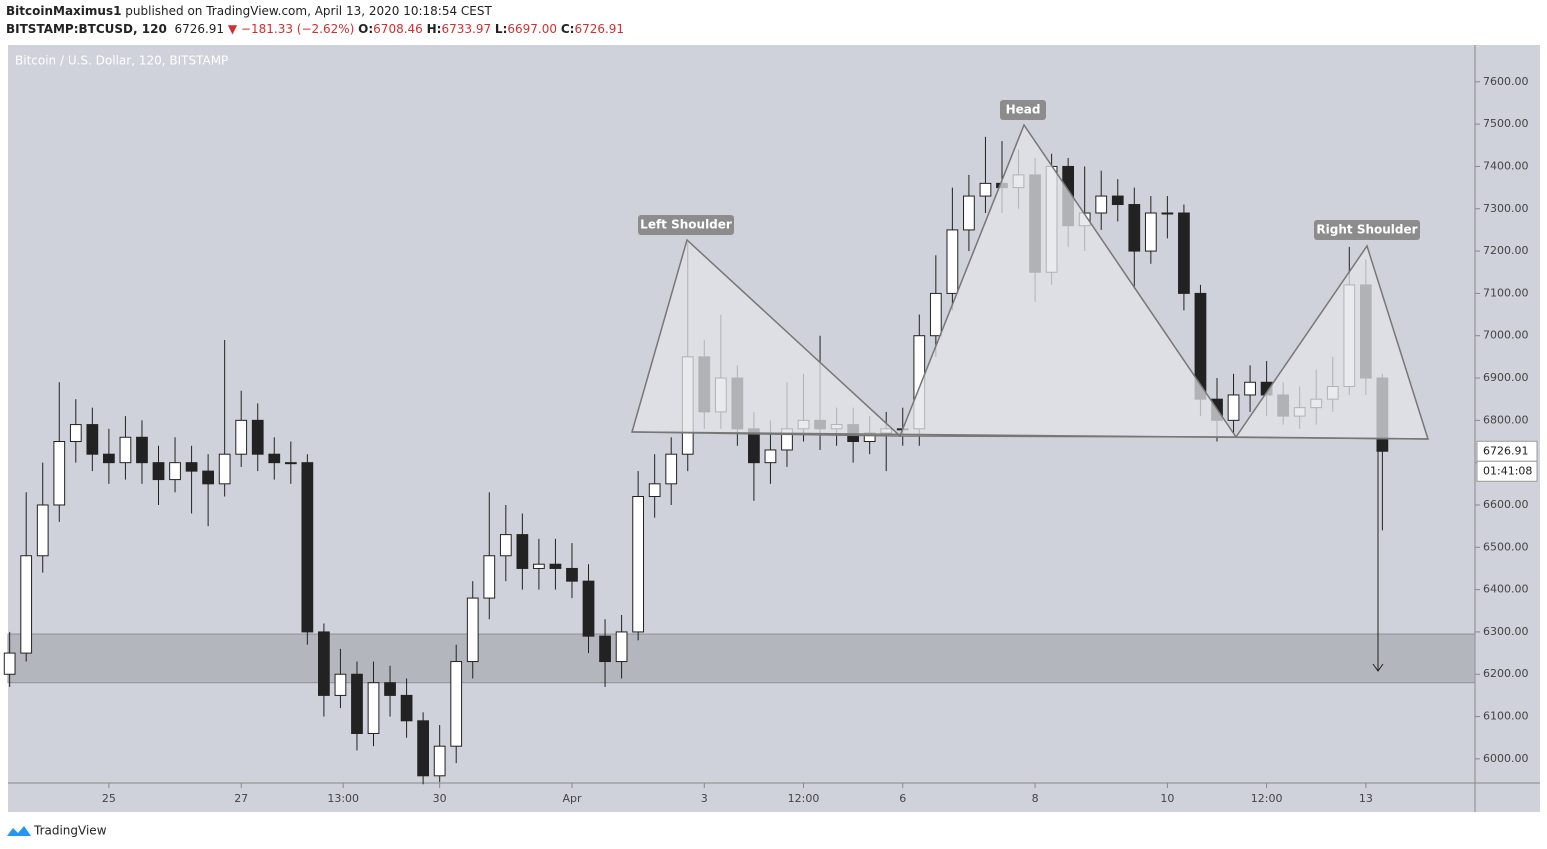  Describe the element at coordinates (70, 831) in the screenshot. I see `brand: TradingView` at that location.